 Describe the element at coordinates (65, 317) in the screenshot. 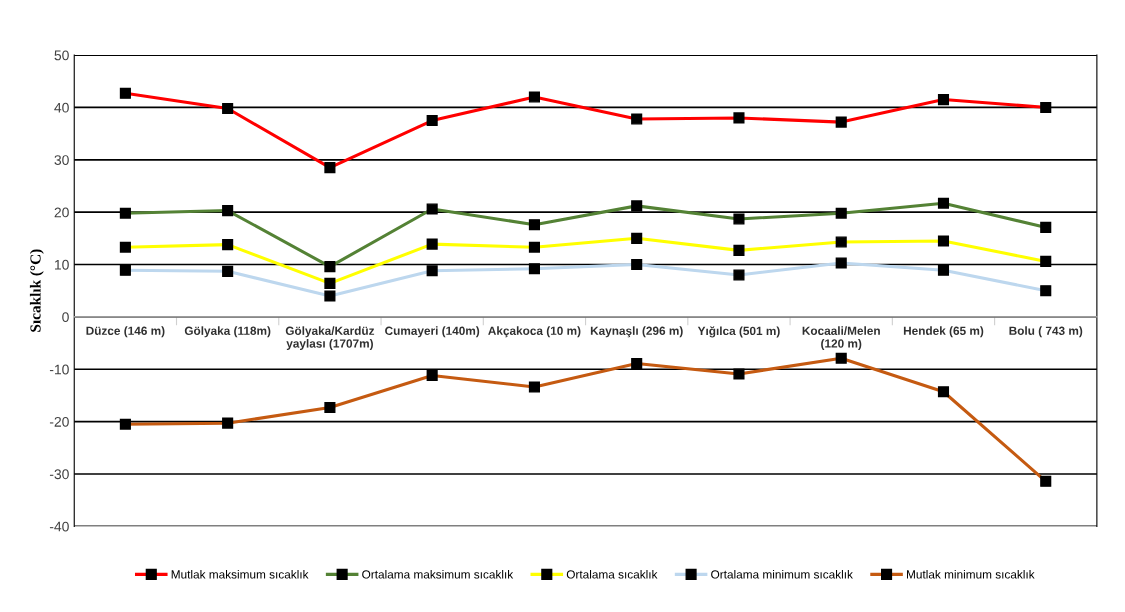

I see `y-tick-label: 0` at that location.